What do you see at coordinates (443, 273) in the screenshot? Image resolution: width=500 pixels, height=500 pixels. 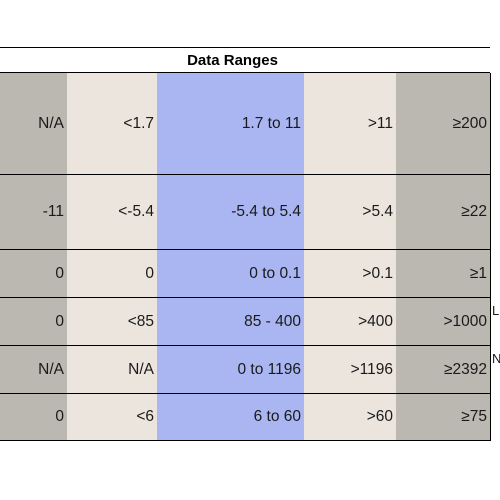 I see `table-cell: ≥1` at bounding box center [443, 273].